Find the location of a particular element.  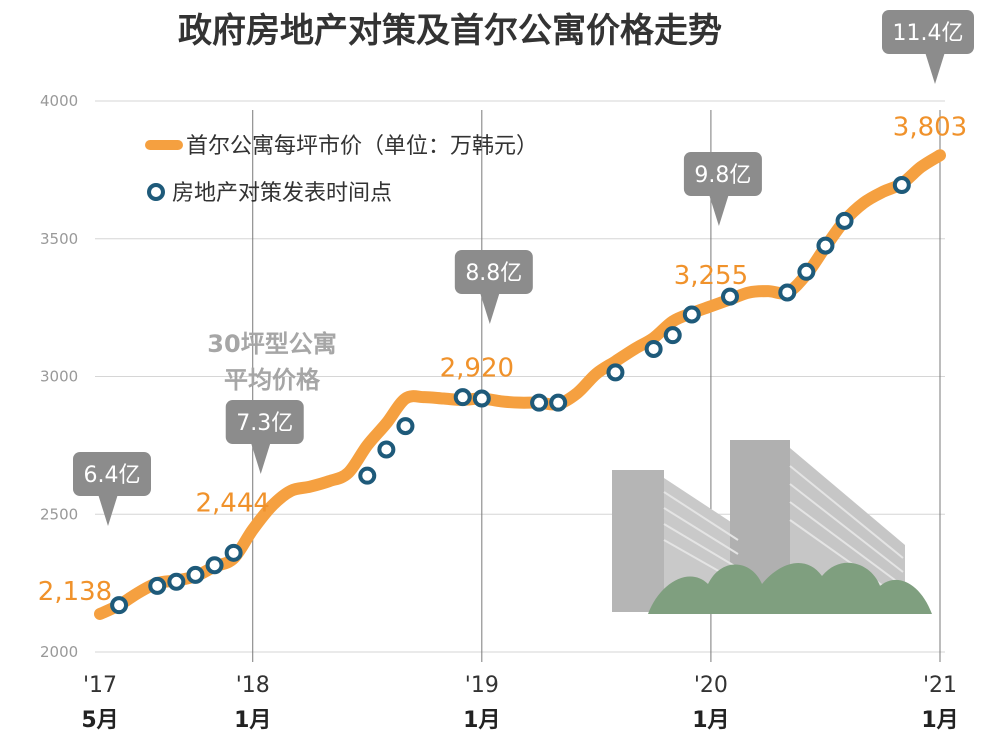

legend-point-swatch is located at coordinates (156, 192).